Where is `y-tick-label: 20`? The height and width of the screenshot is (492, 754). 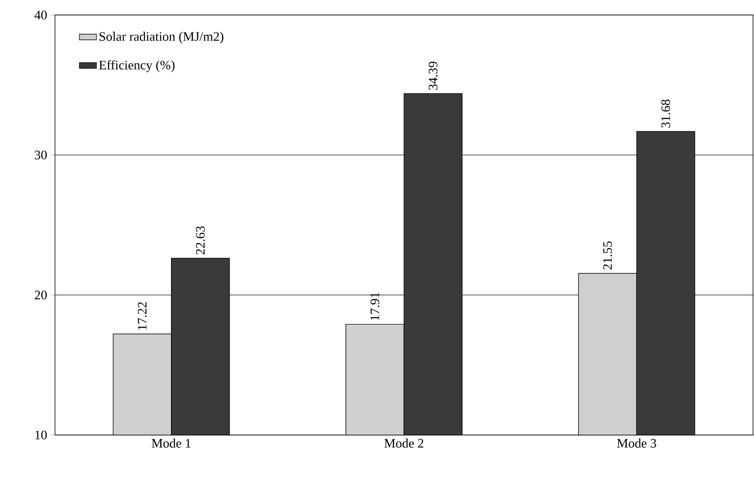
y-tick-label: 20 is located at coordinates (40, 295).